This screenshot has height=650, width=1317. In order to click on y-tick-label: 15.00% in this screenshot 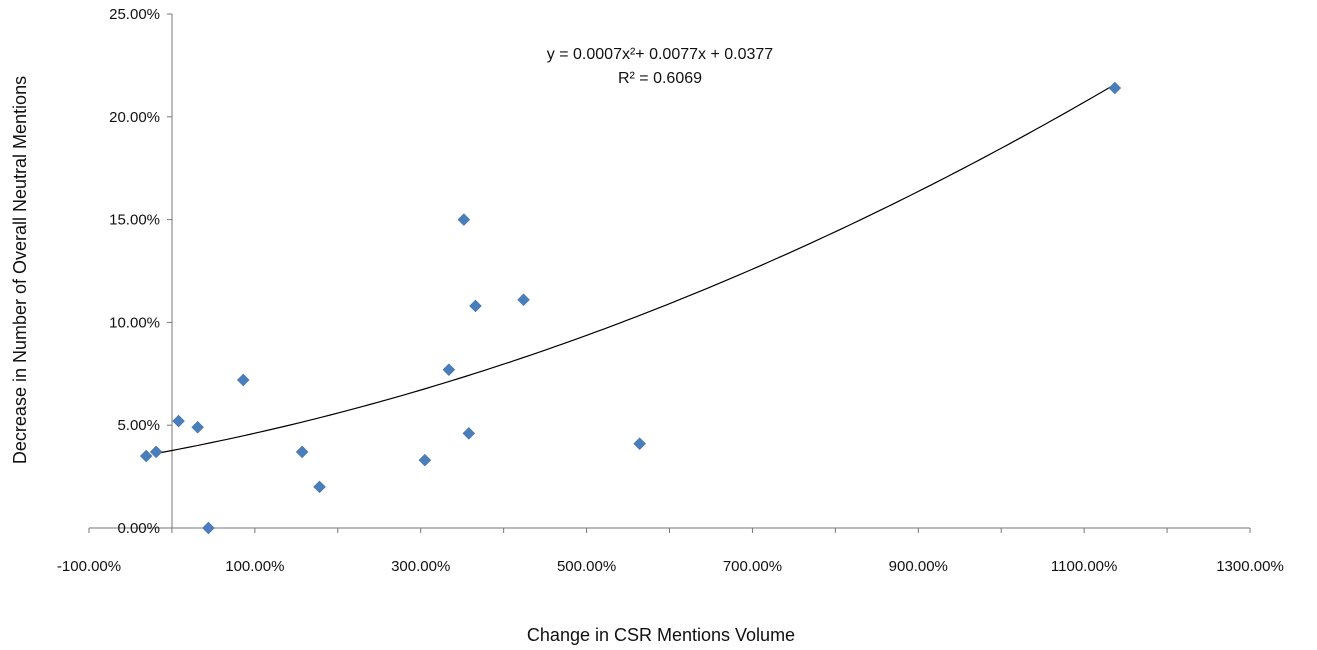, I will do `click(134, 220)`.